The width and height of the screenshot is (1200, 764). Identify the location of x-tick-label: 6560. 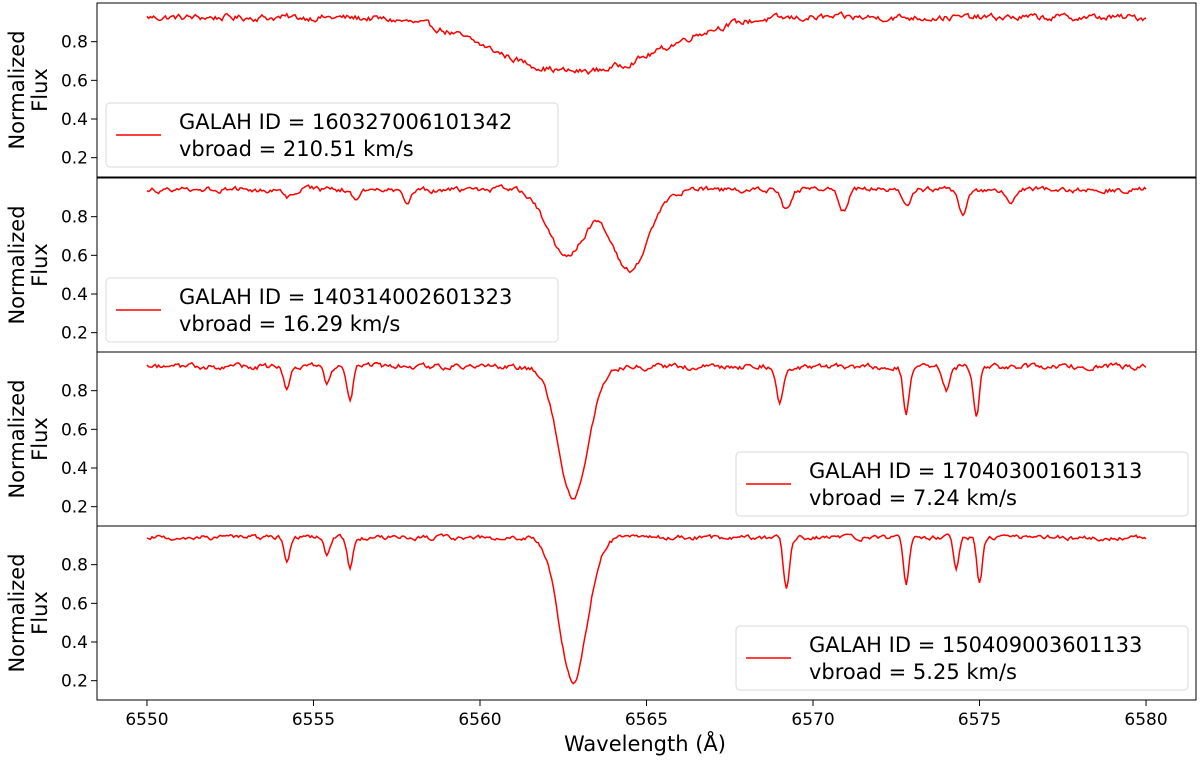
(479, 720).